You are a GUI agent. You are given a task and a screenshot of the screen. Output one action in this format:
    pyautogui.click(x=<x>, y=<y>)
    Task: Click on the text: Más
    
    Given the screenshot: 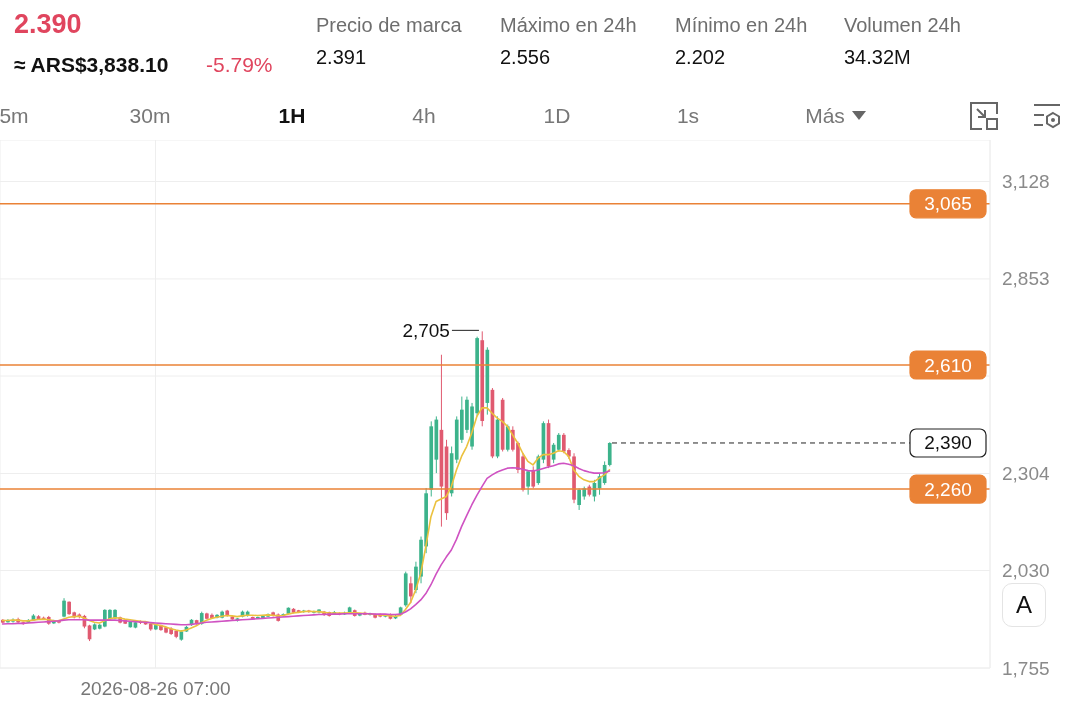 What is the action you would take?
    pyautogui.click(x=825, y=115)
    